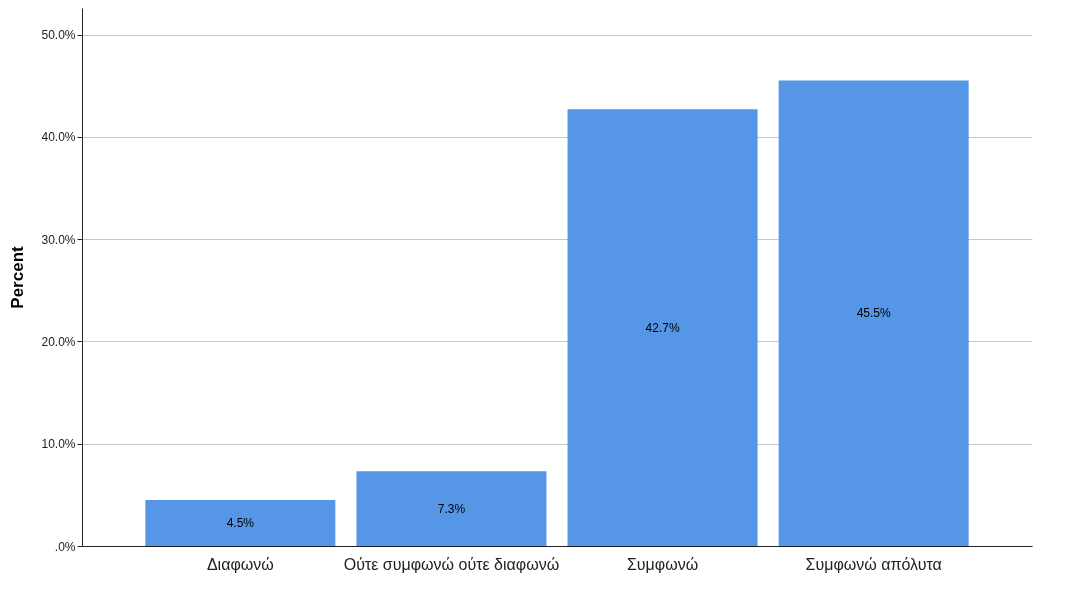 The height and width of the screenshot is (594, 1067). What do you see at coordinates (65, 546) in the screenshot?
I see `y-tick-label: .0%` at bounding box center [65, 546].